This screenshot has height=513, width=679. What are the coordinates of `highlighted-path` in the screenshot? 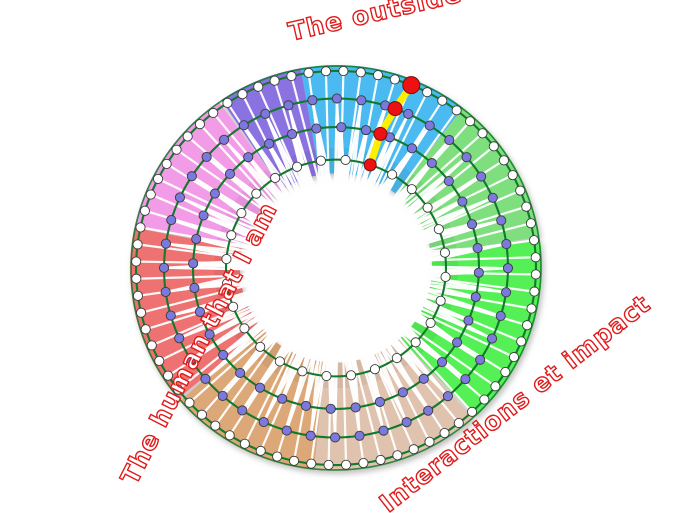 It's located at (390, 125).